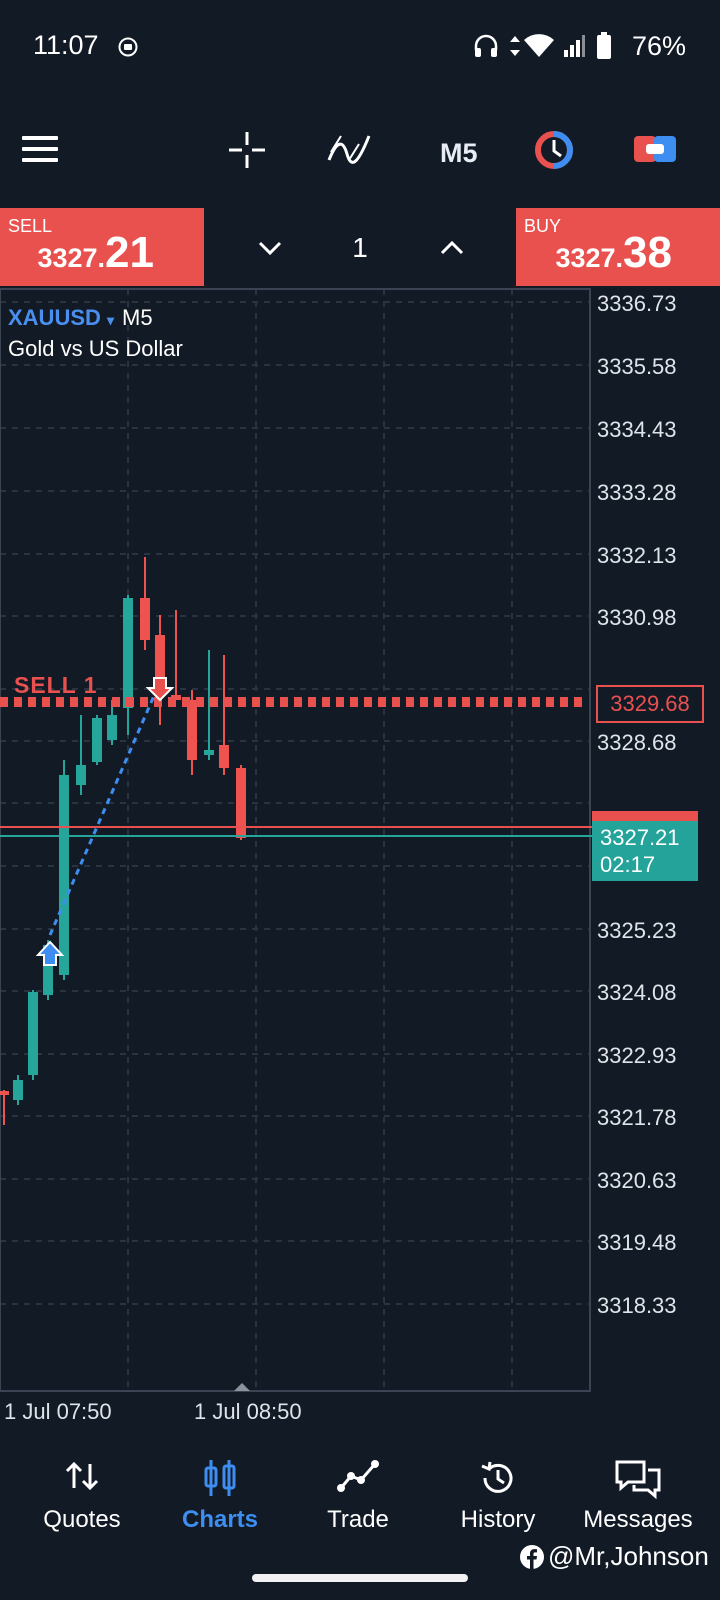 The width and height of the screenshot is (720, 1600). What do you see at coordinates (628, 864) in the screenshot?
I see `candle-countdown: 02:17` at bounding box center [628, 864].